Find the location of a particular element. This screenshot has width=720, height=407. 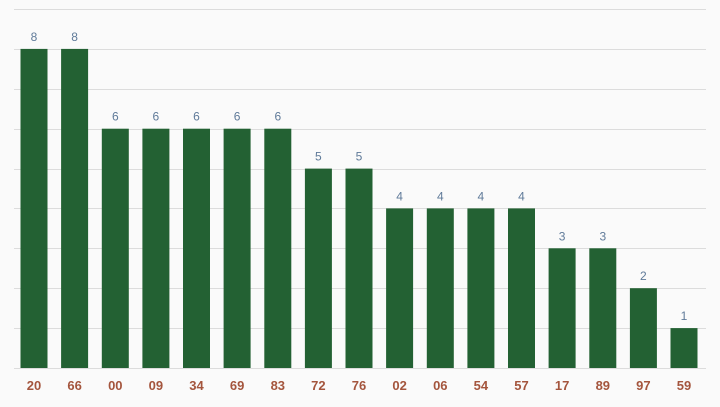

category-label-66: 66 is located at coordinates (74, 385).